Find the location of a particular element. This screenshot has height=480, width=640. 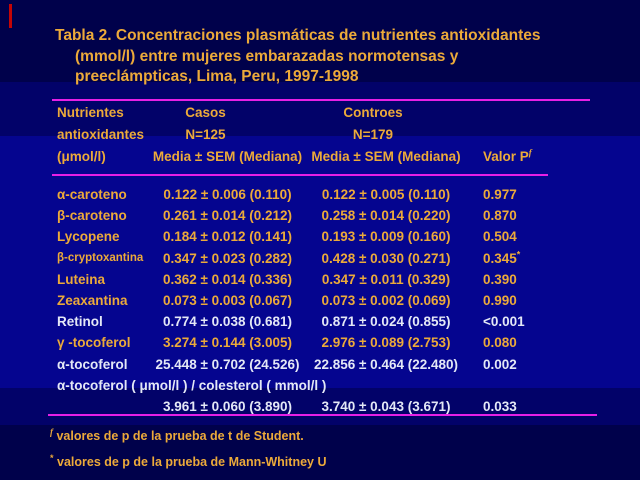

nutrient-name-cell: β-caroteno is located at coordinates (92, 216).